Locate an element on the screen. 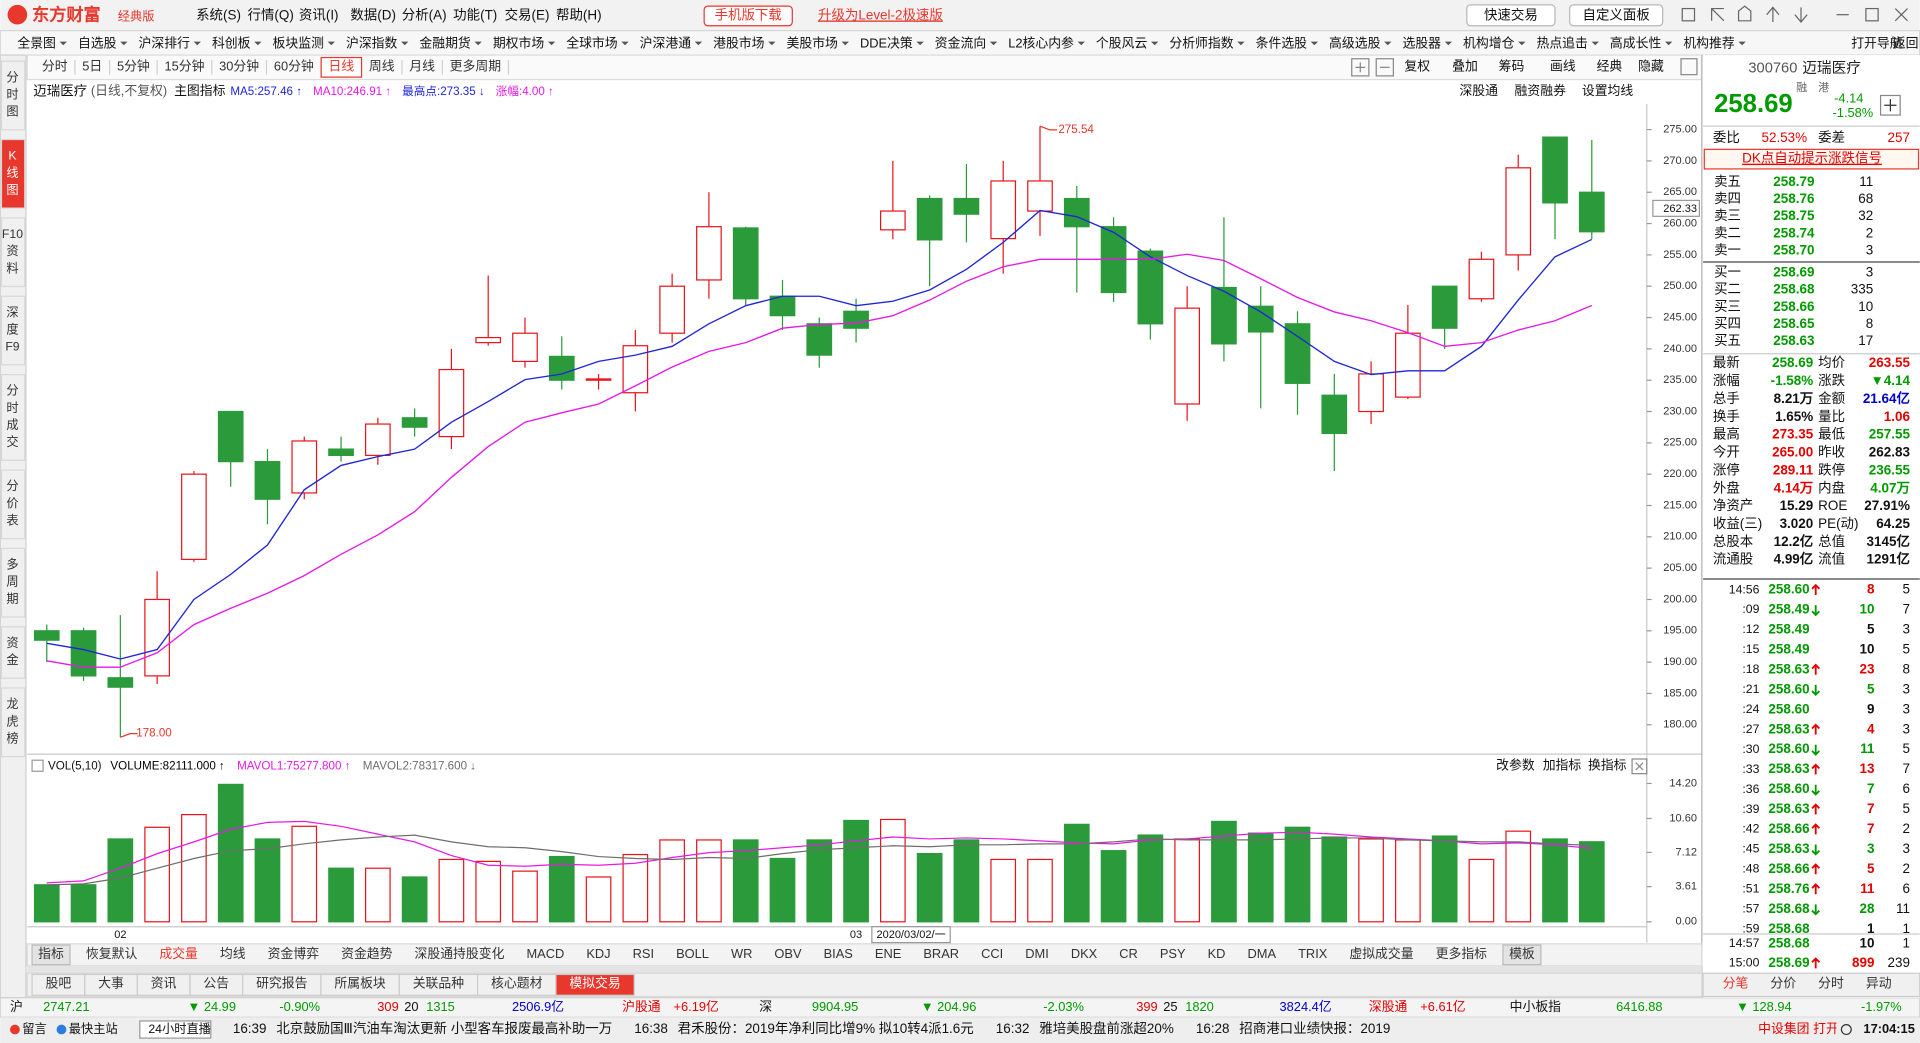 This screenshot has height=1043, width=1920. news-time: 16:38 is located at coordinates (651, 1028).